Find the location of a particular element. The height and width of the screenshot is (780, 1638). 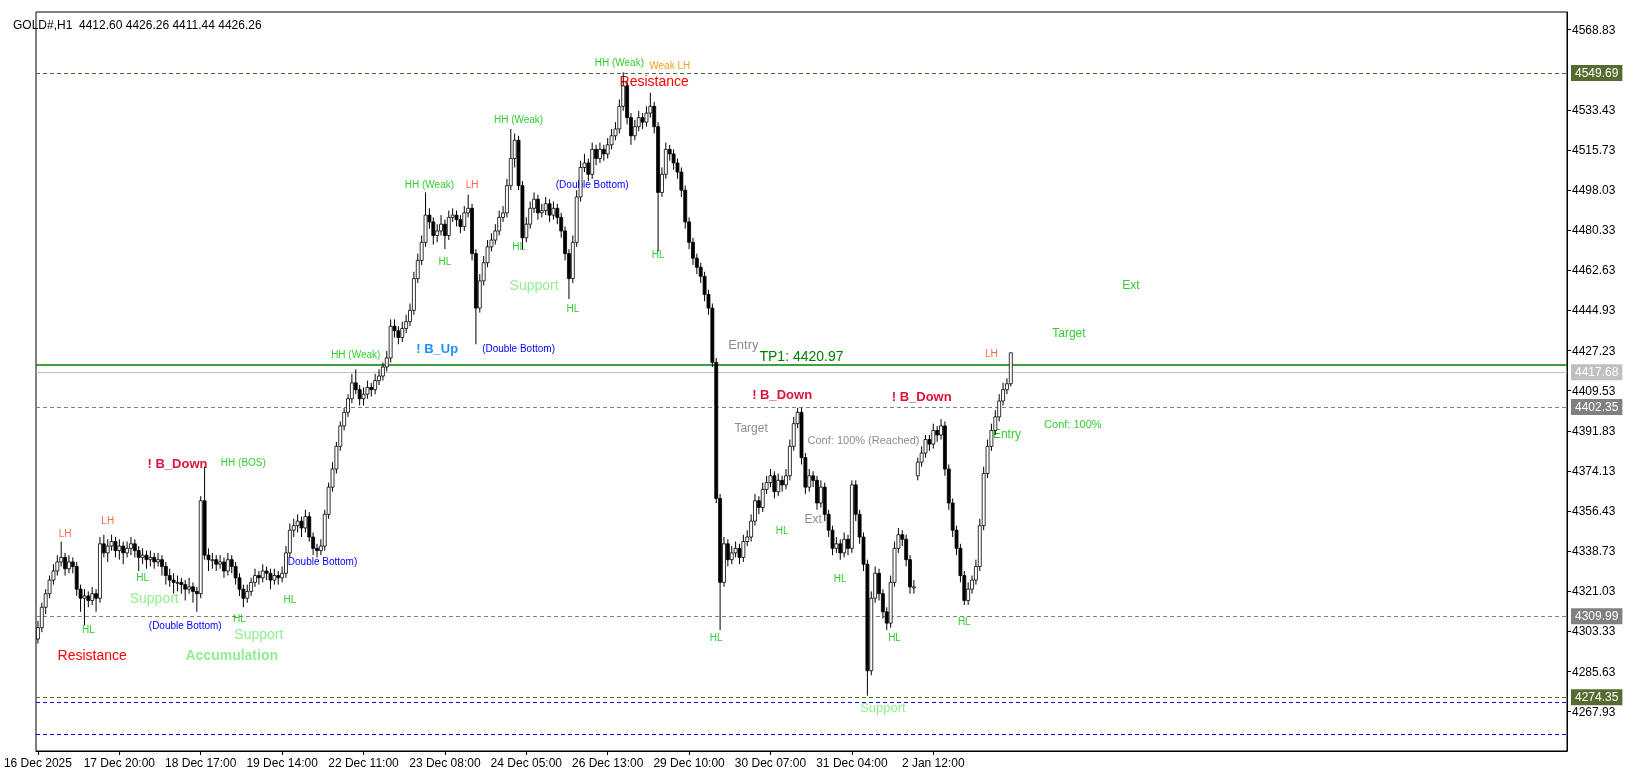

y-tick-label: 4391.83 is located at coordinates (1594, 430).